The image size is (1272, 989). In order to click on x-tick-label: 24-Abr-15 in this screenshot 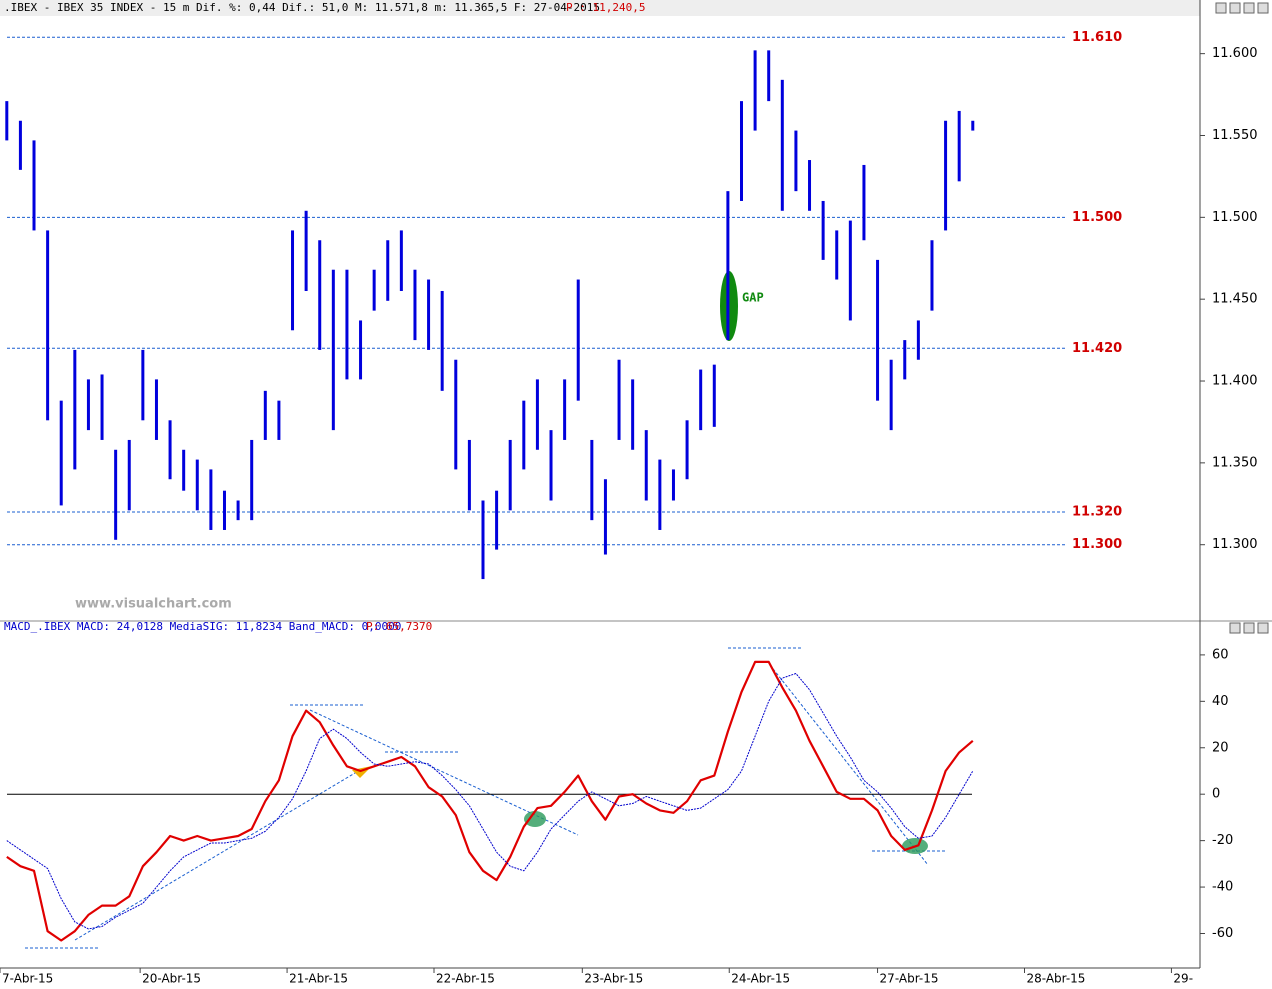, I will do `click(760, 979)`.